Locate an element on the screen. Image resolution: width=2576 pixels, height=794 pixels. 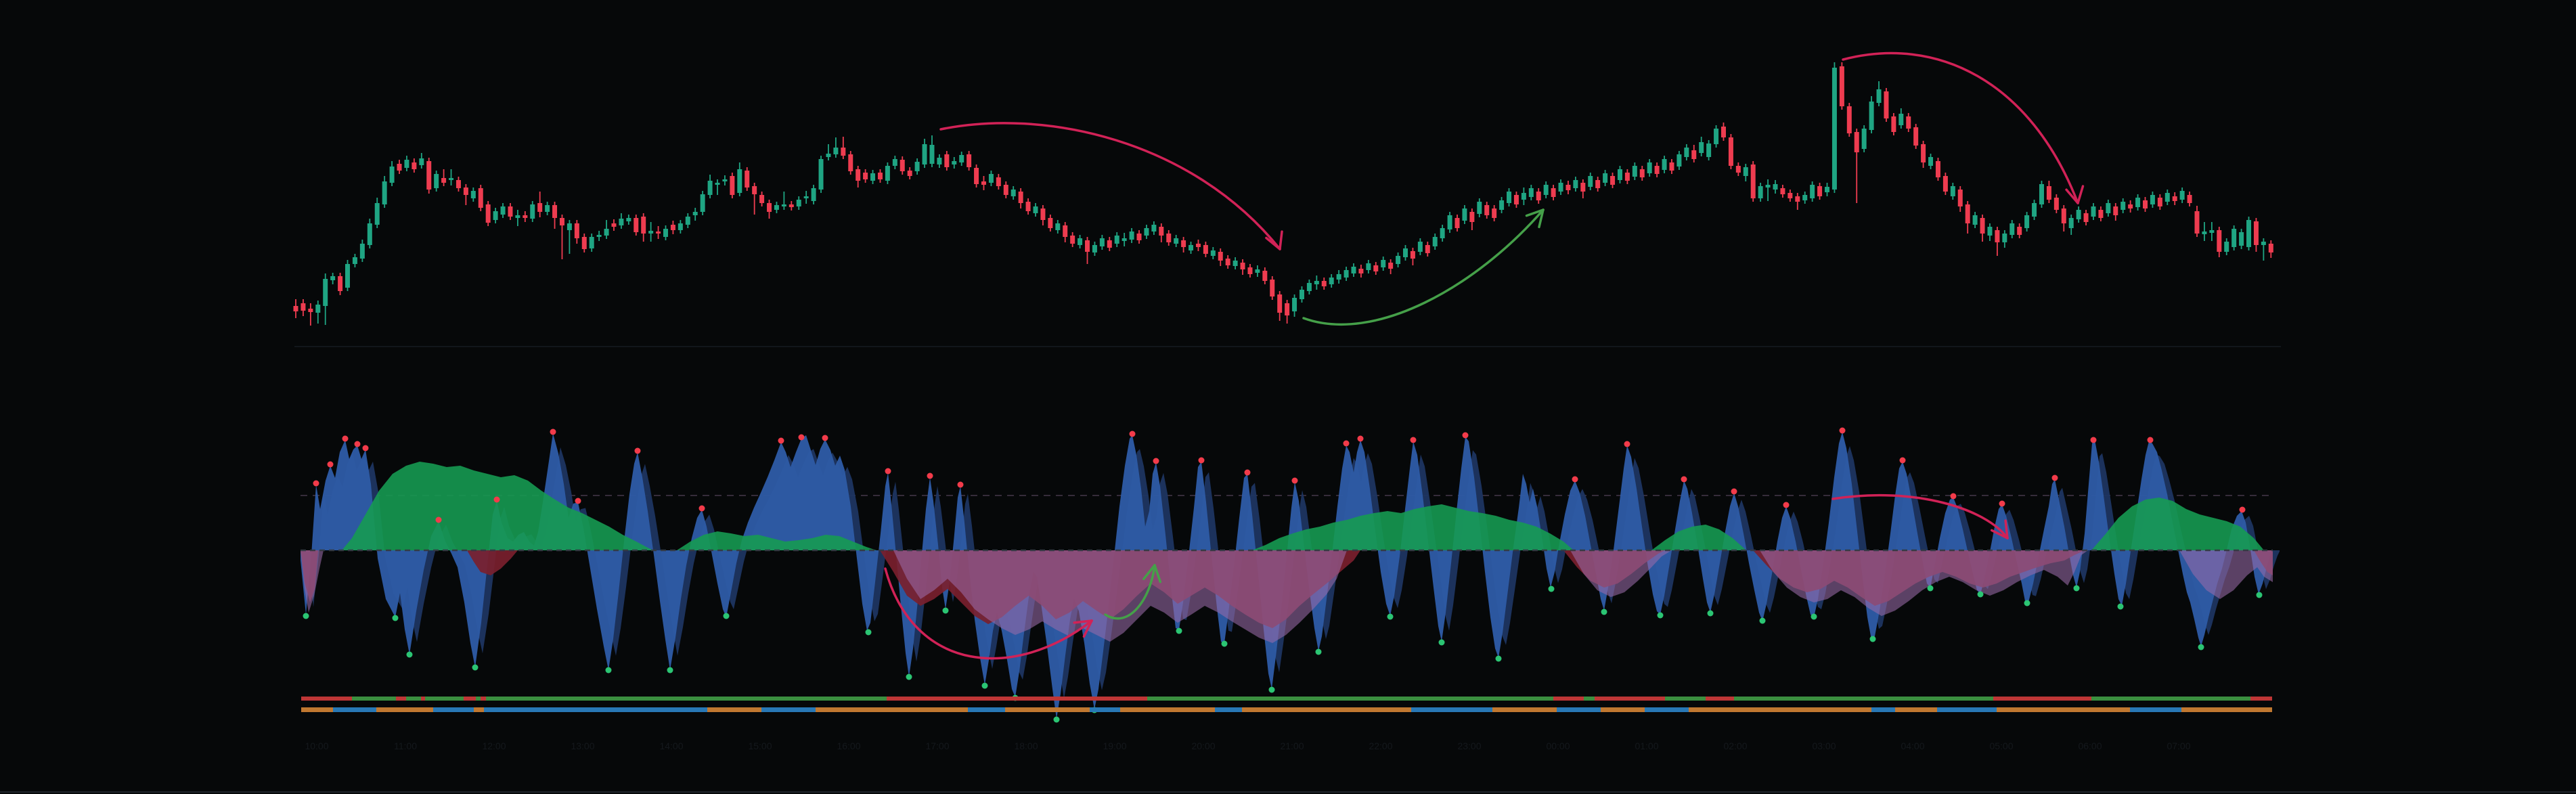
price-down-arrow is located at coordinates (1110, 186).